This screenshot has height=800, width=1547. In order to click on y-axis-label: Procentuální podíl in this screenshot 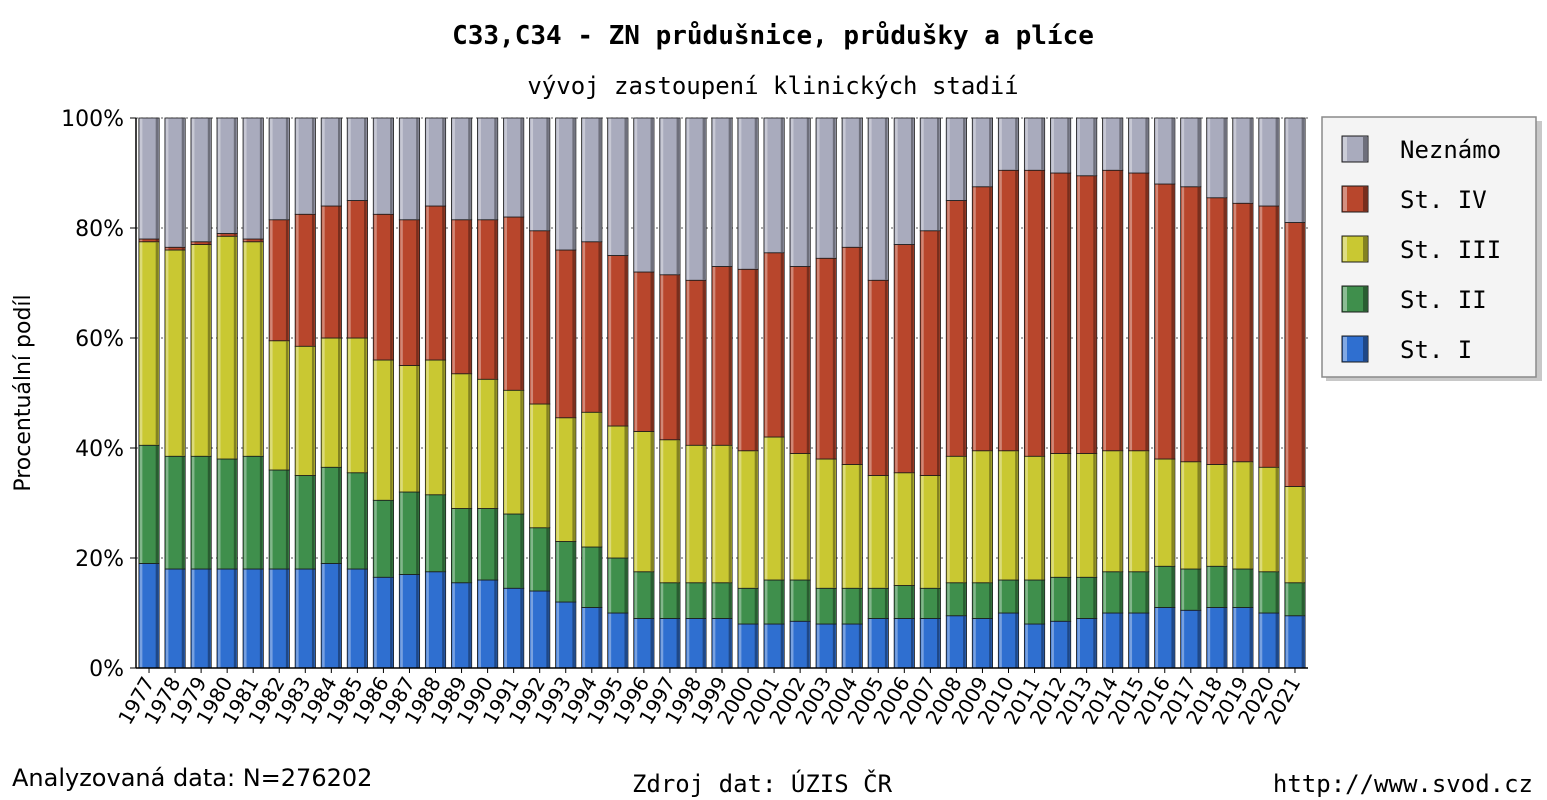, I will do `click(23, 392)`.